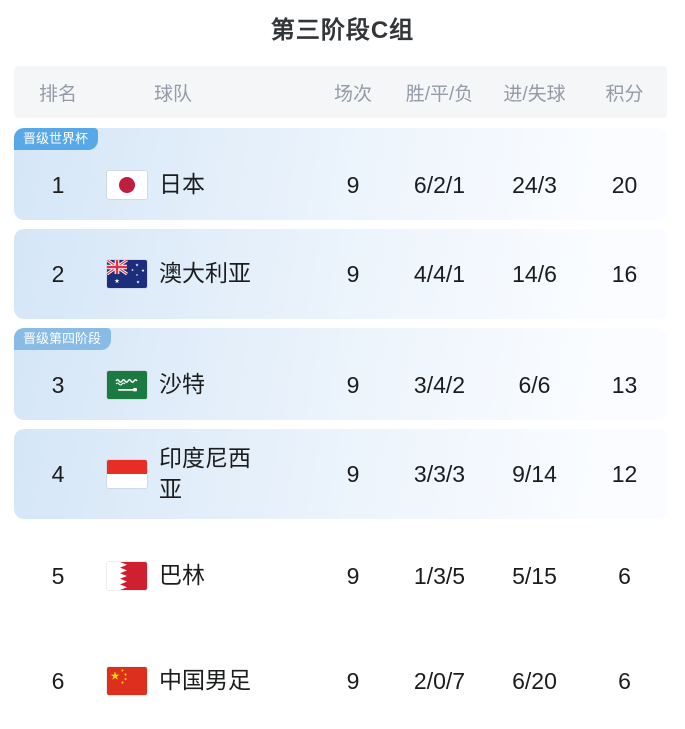 The width and height of the screenshot is (685, 729). What do you see at coordinates (208, 184) in the screenshot?
I see `team: 日本` at bounding box center [208, 184].